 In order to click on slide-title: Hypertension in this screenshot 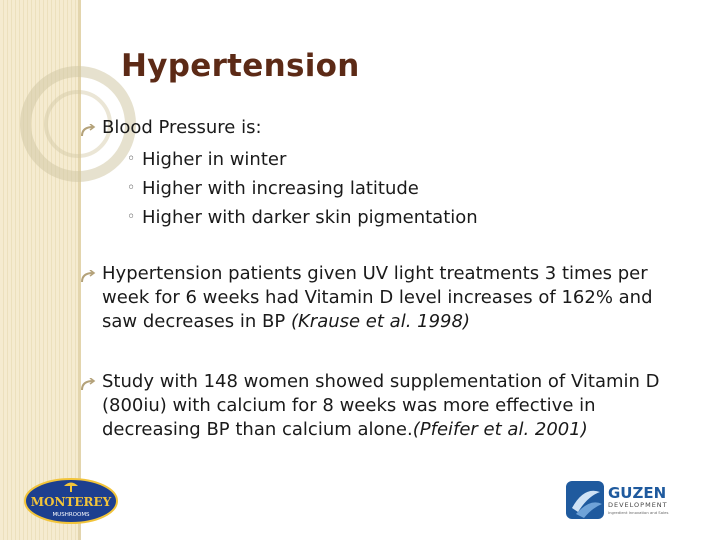, I will do `click(240, 66)`.